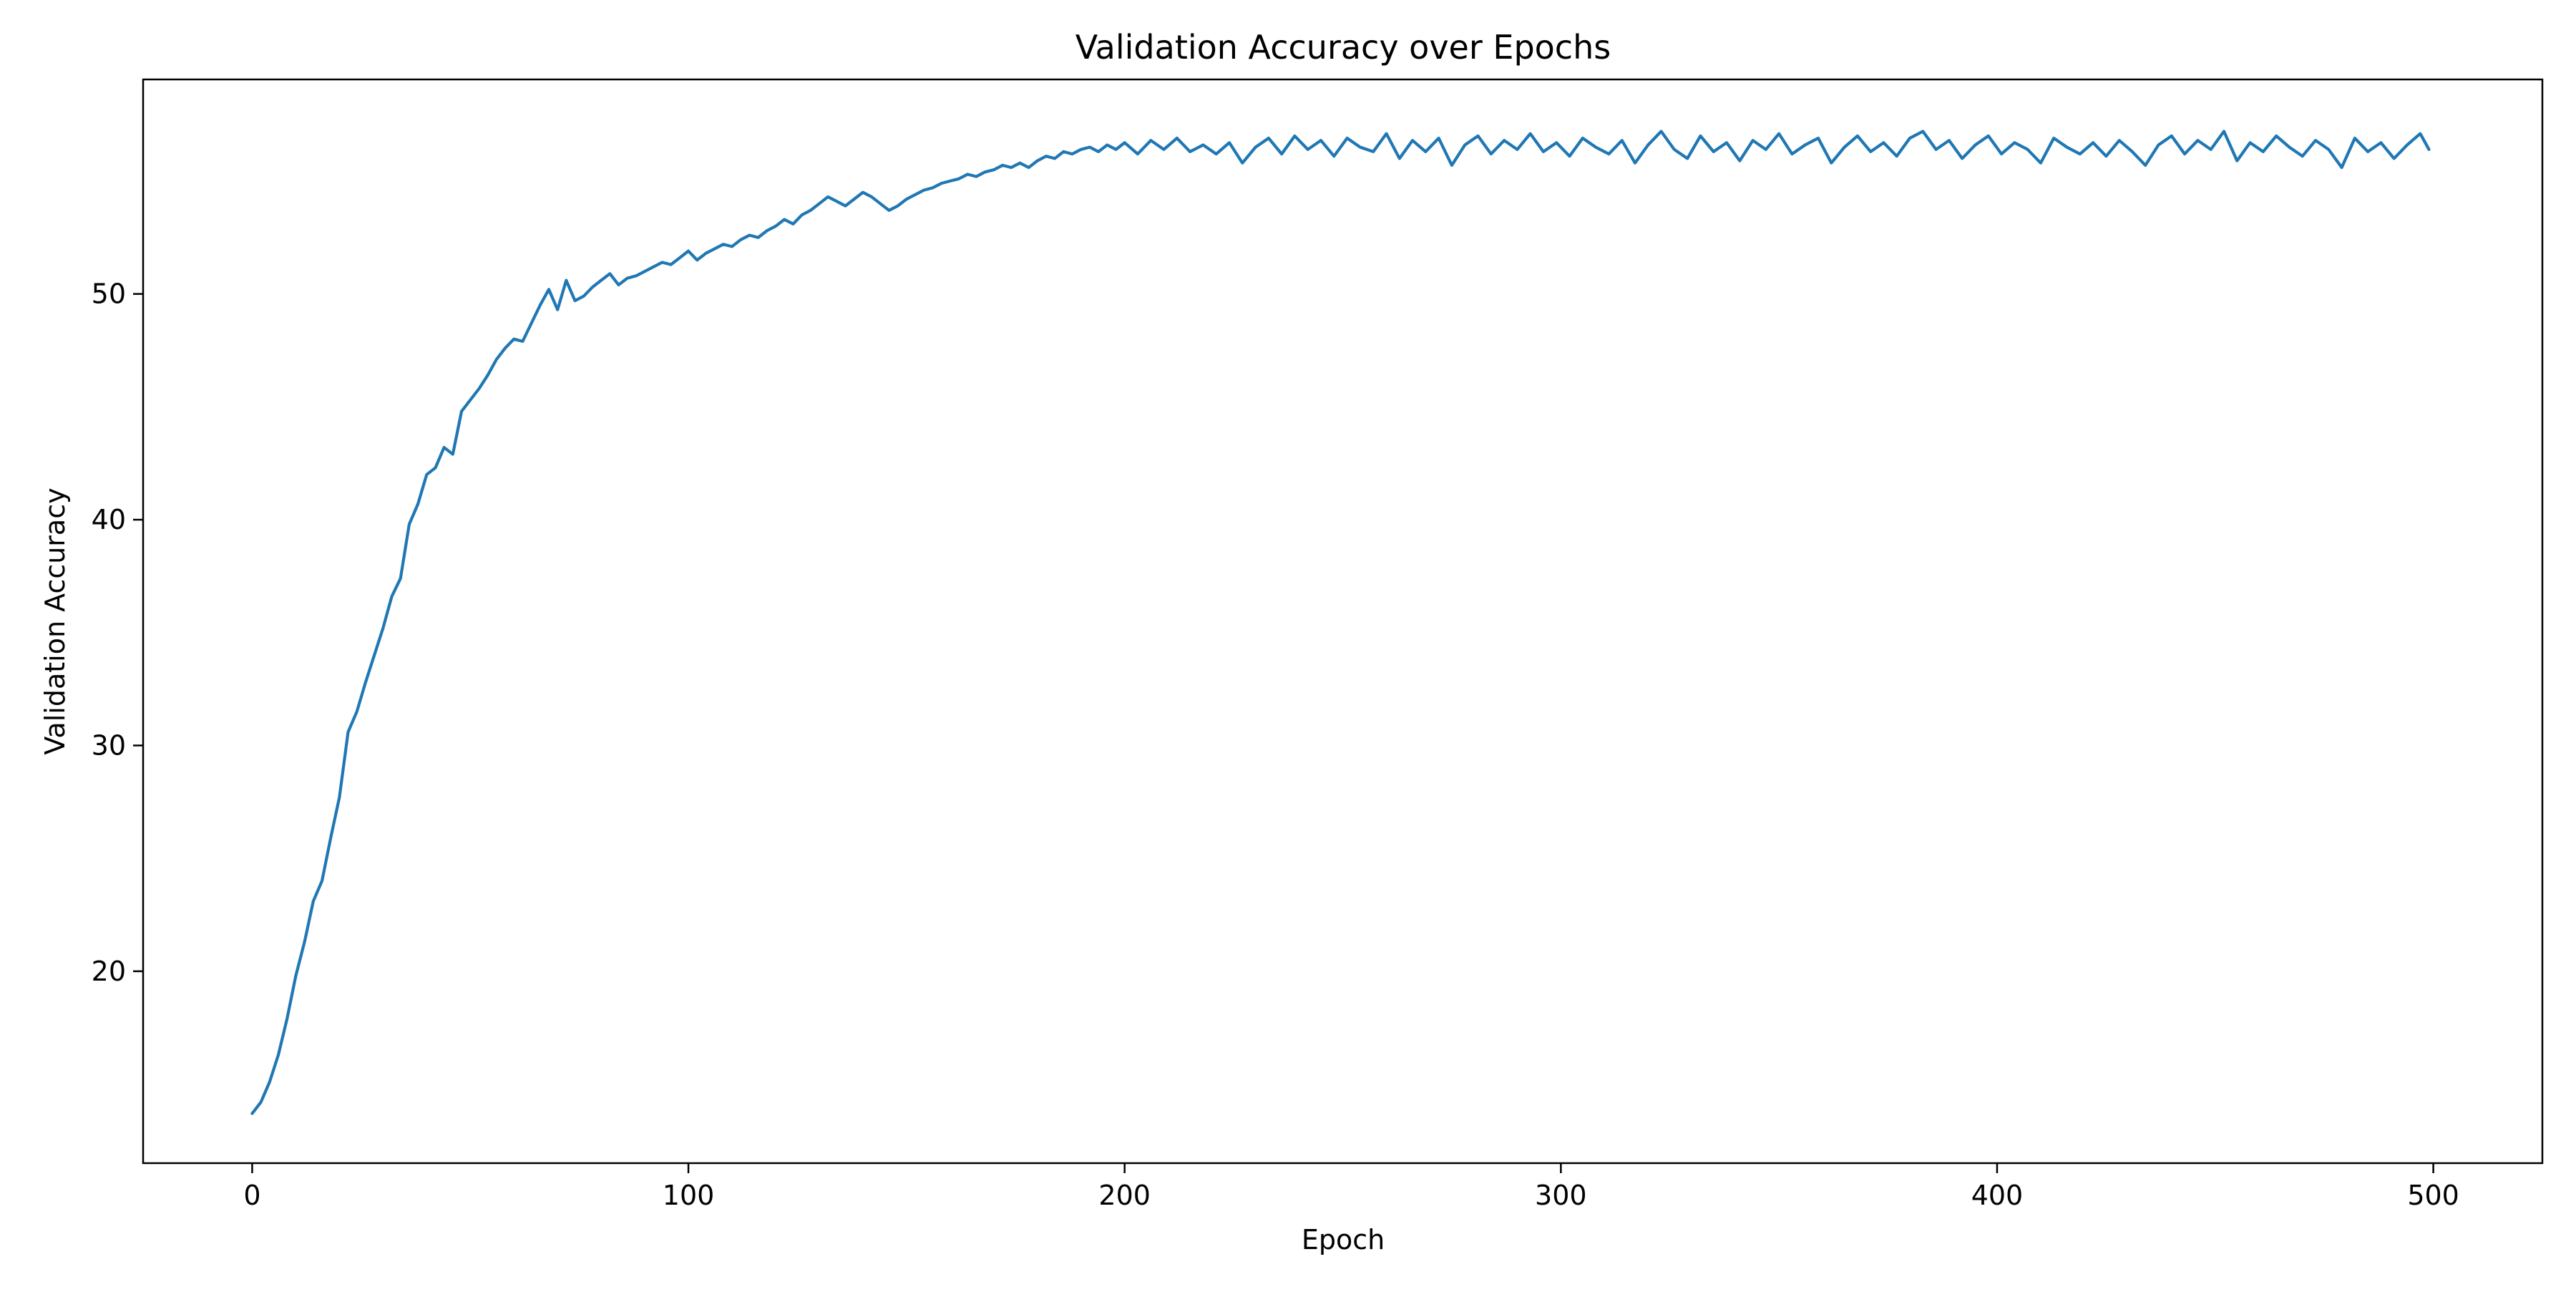 Image resolution: width=2576 pixels, height=1292 pixels. Describe the element at coordinates (1343, 1239) in the screenshot. I see `x-axis-label: Epoch` at that location.